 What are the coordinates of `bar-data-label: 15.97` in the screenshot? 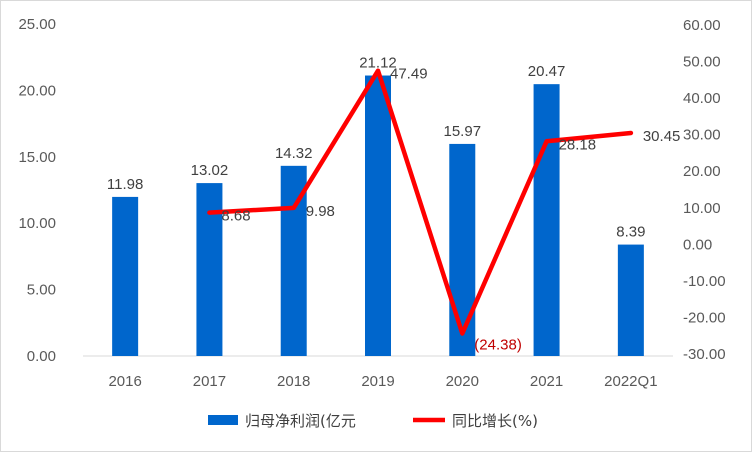 It's located at (463, 131).